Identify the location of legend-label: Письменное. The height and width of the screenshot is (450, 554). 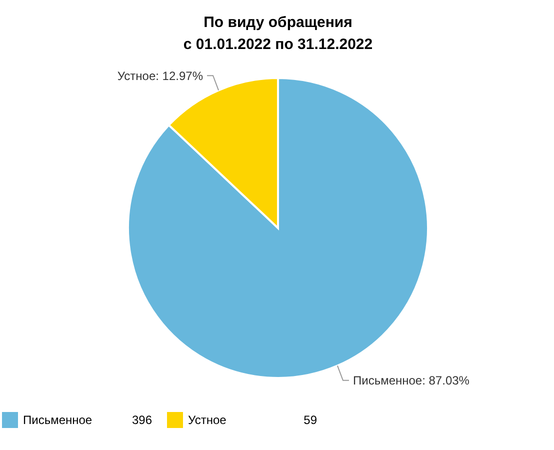
(57, 420).